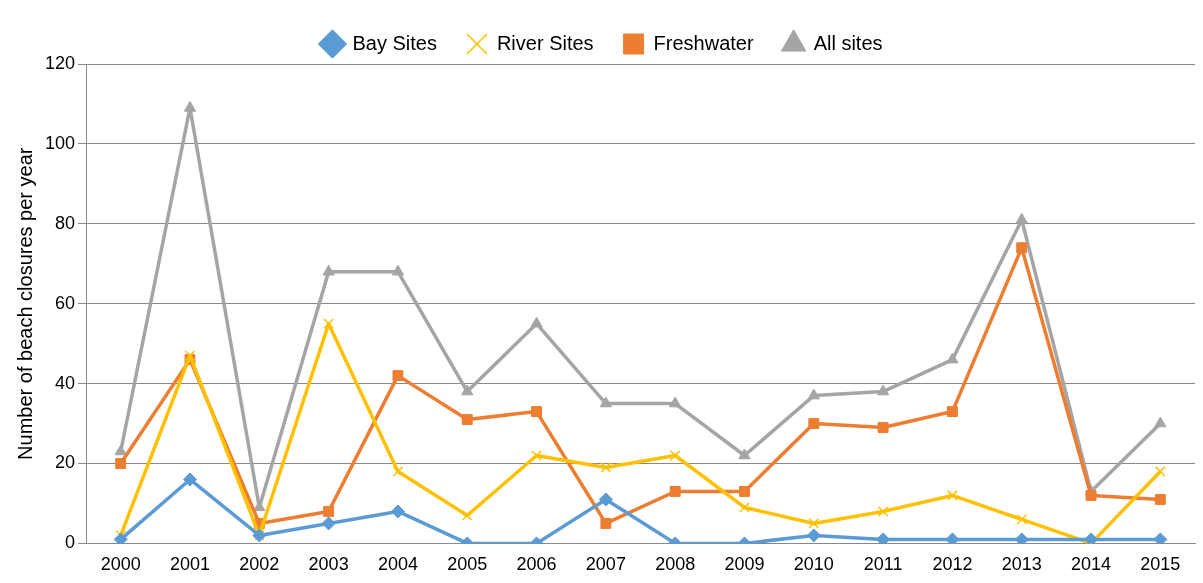  What do you see at coordinates (65, 302) in the screenshot?
I see `y-tick-label: 60` at bounding box center [65, 302].